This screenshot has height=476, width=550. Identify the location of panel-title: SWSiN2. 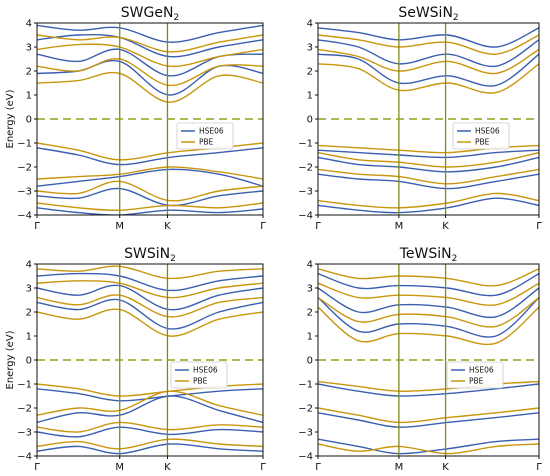
(150, 255).